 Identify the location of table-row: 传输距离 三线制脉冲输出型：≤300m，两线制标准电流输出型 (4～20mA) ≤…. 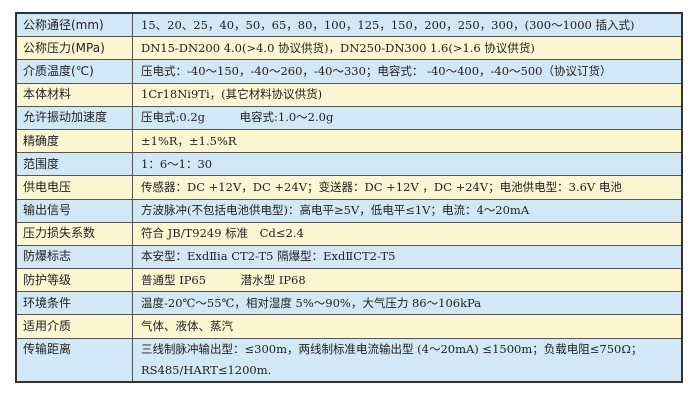
(349, 360).